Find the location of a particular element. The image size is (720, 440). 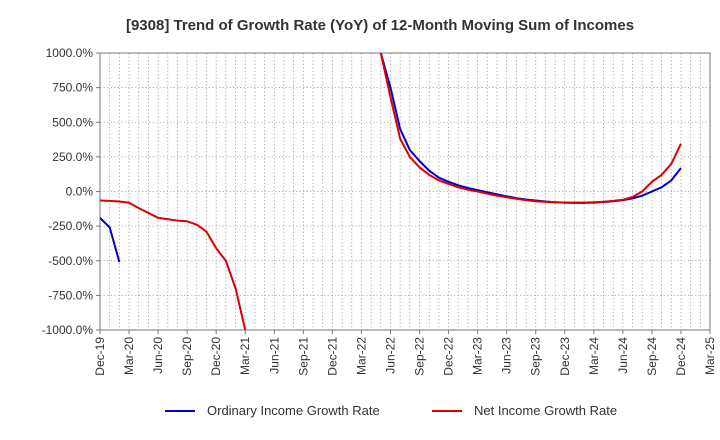

x-tick-label: Jun-24 is located at coordinates (623, 355).